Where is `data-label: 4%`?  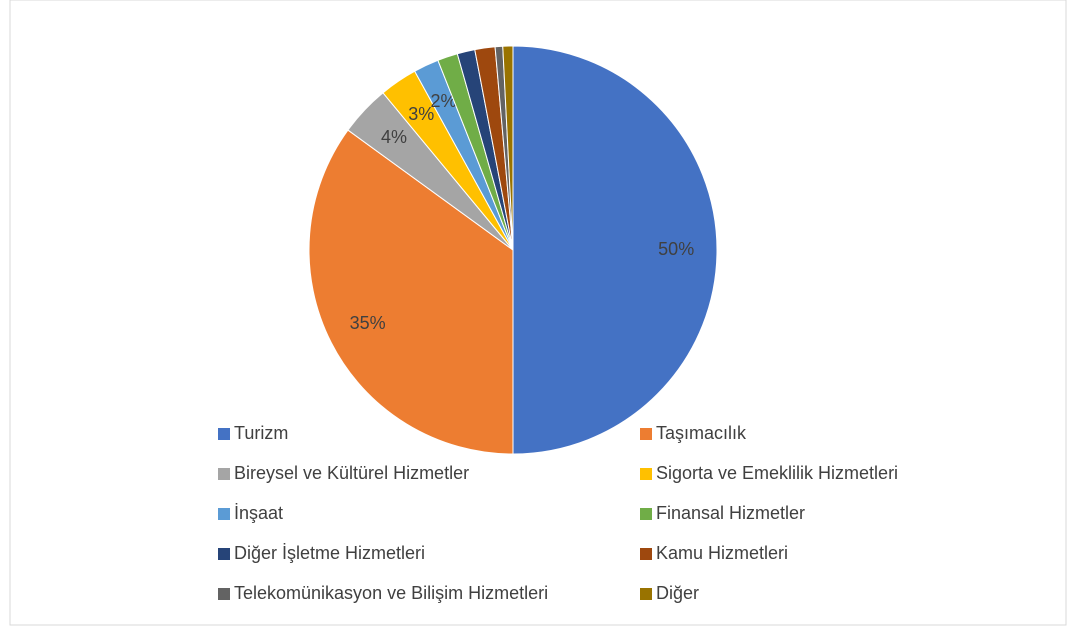
data-label: 4% is located at coordinates (394, 137).